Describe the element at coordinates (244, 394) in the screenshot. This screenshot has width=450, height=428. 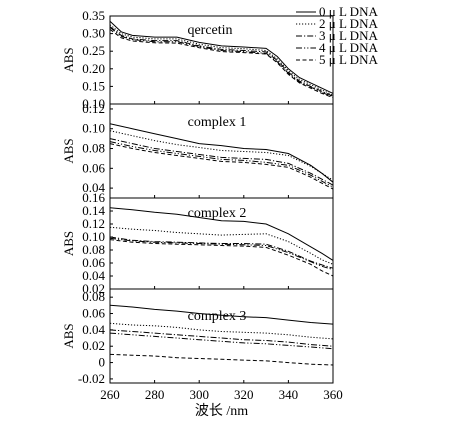
I see `x-tick-label: 320` at that location.